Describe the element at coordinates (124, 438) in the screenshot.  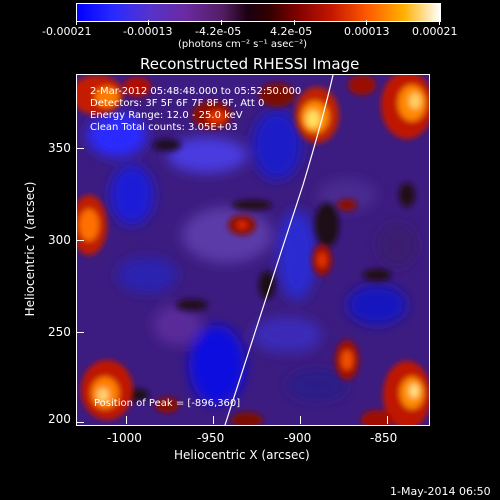
I see `x-tick-label: -1000` at that location.